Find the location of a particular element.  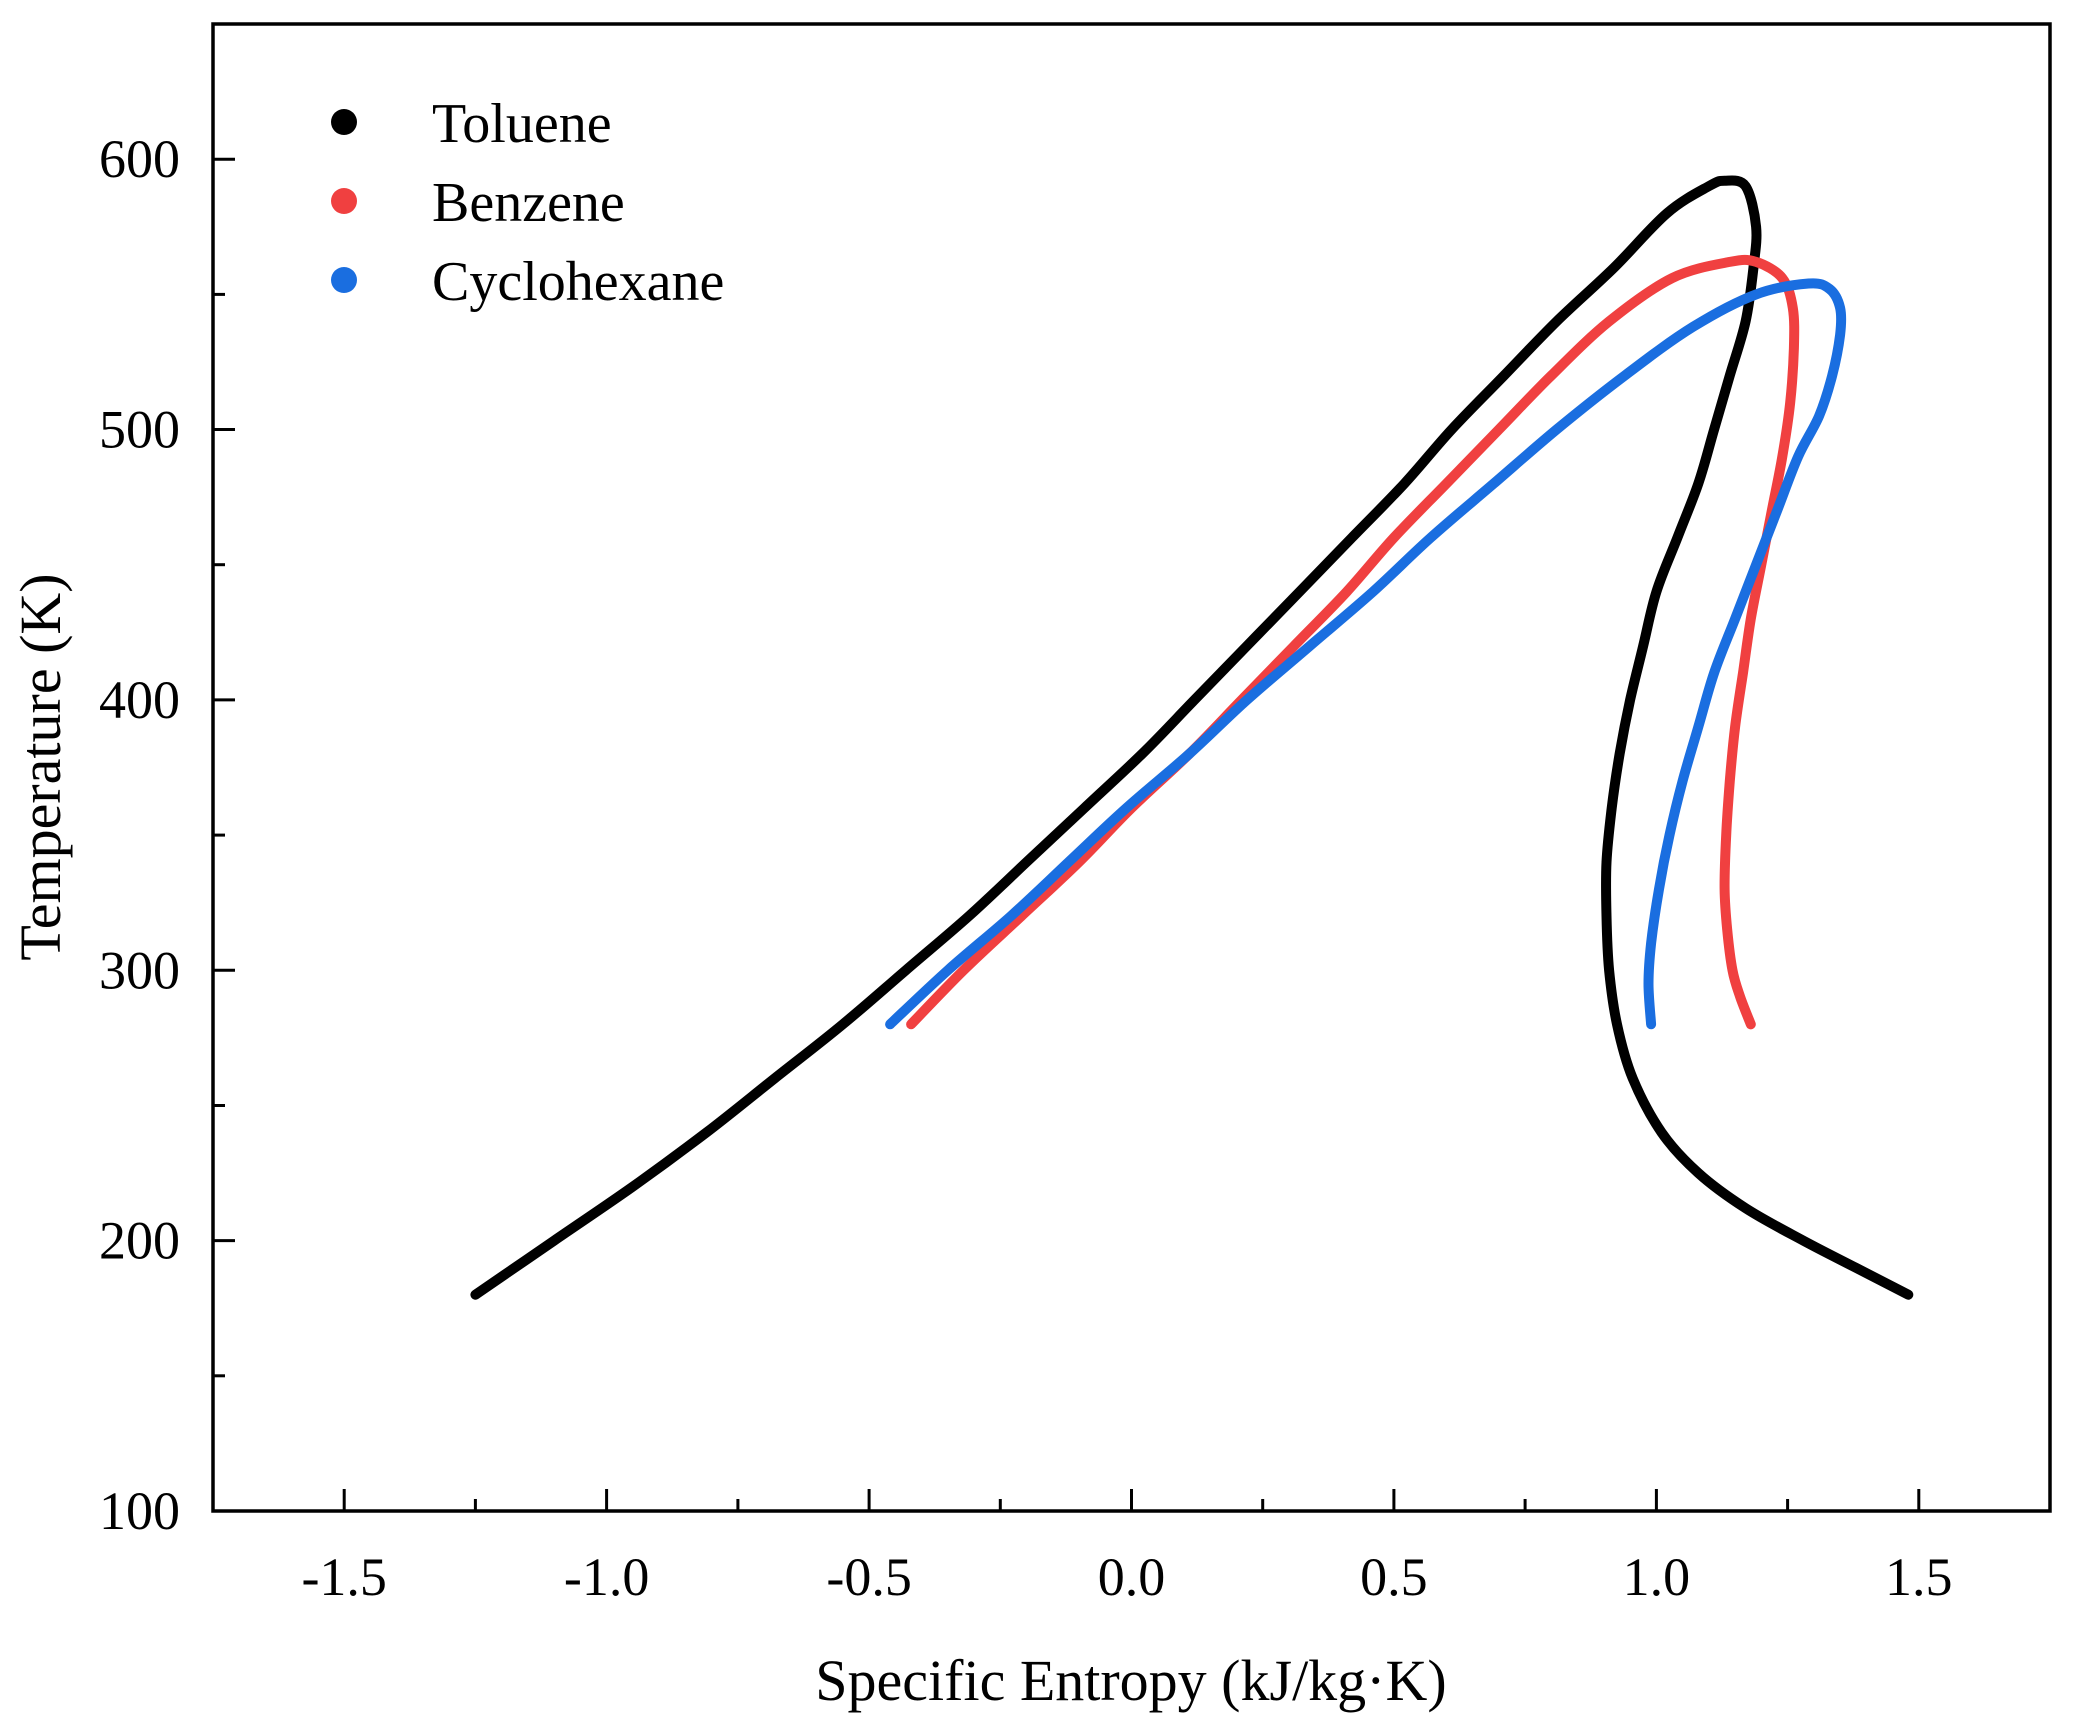

y-tick-label: 500 is located at coordinates (139, 430).